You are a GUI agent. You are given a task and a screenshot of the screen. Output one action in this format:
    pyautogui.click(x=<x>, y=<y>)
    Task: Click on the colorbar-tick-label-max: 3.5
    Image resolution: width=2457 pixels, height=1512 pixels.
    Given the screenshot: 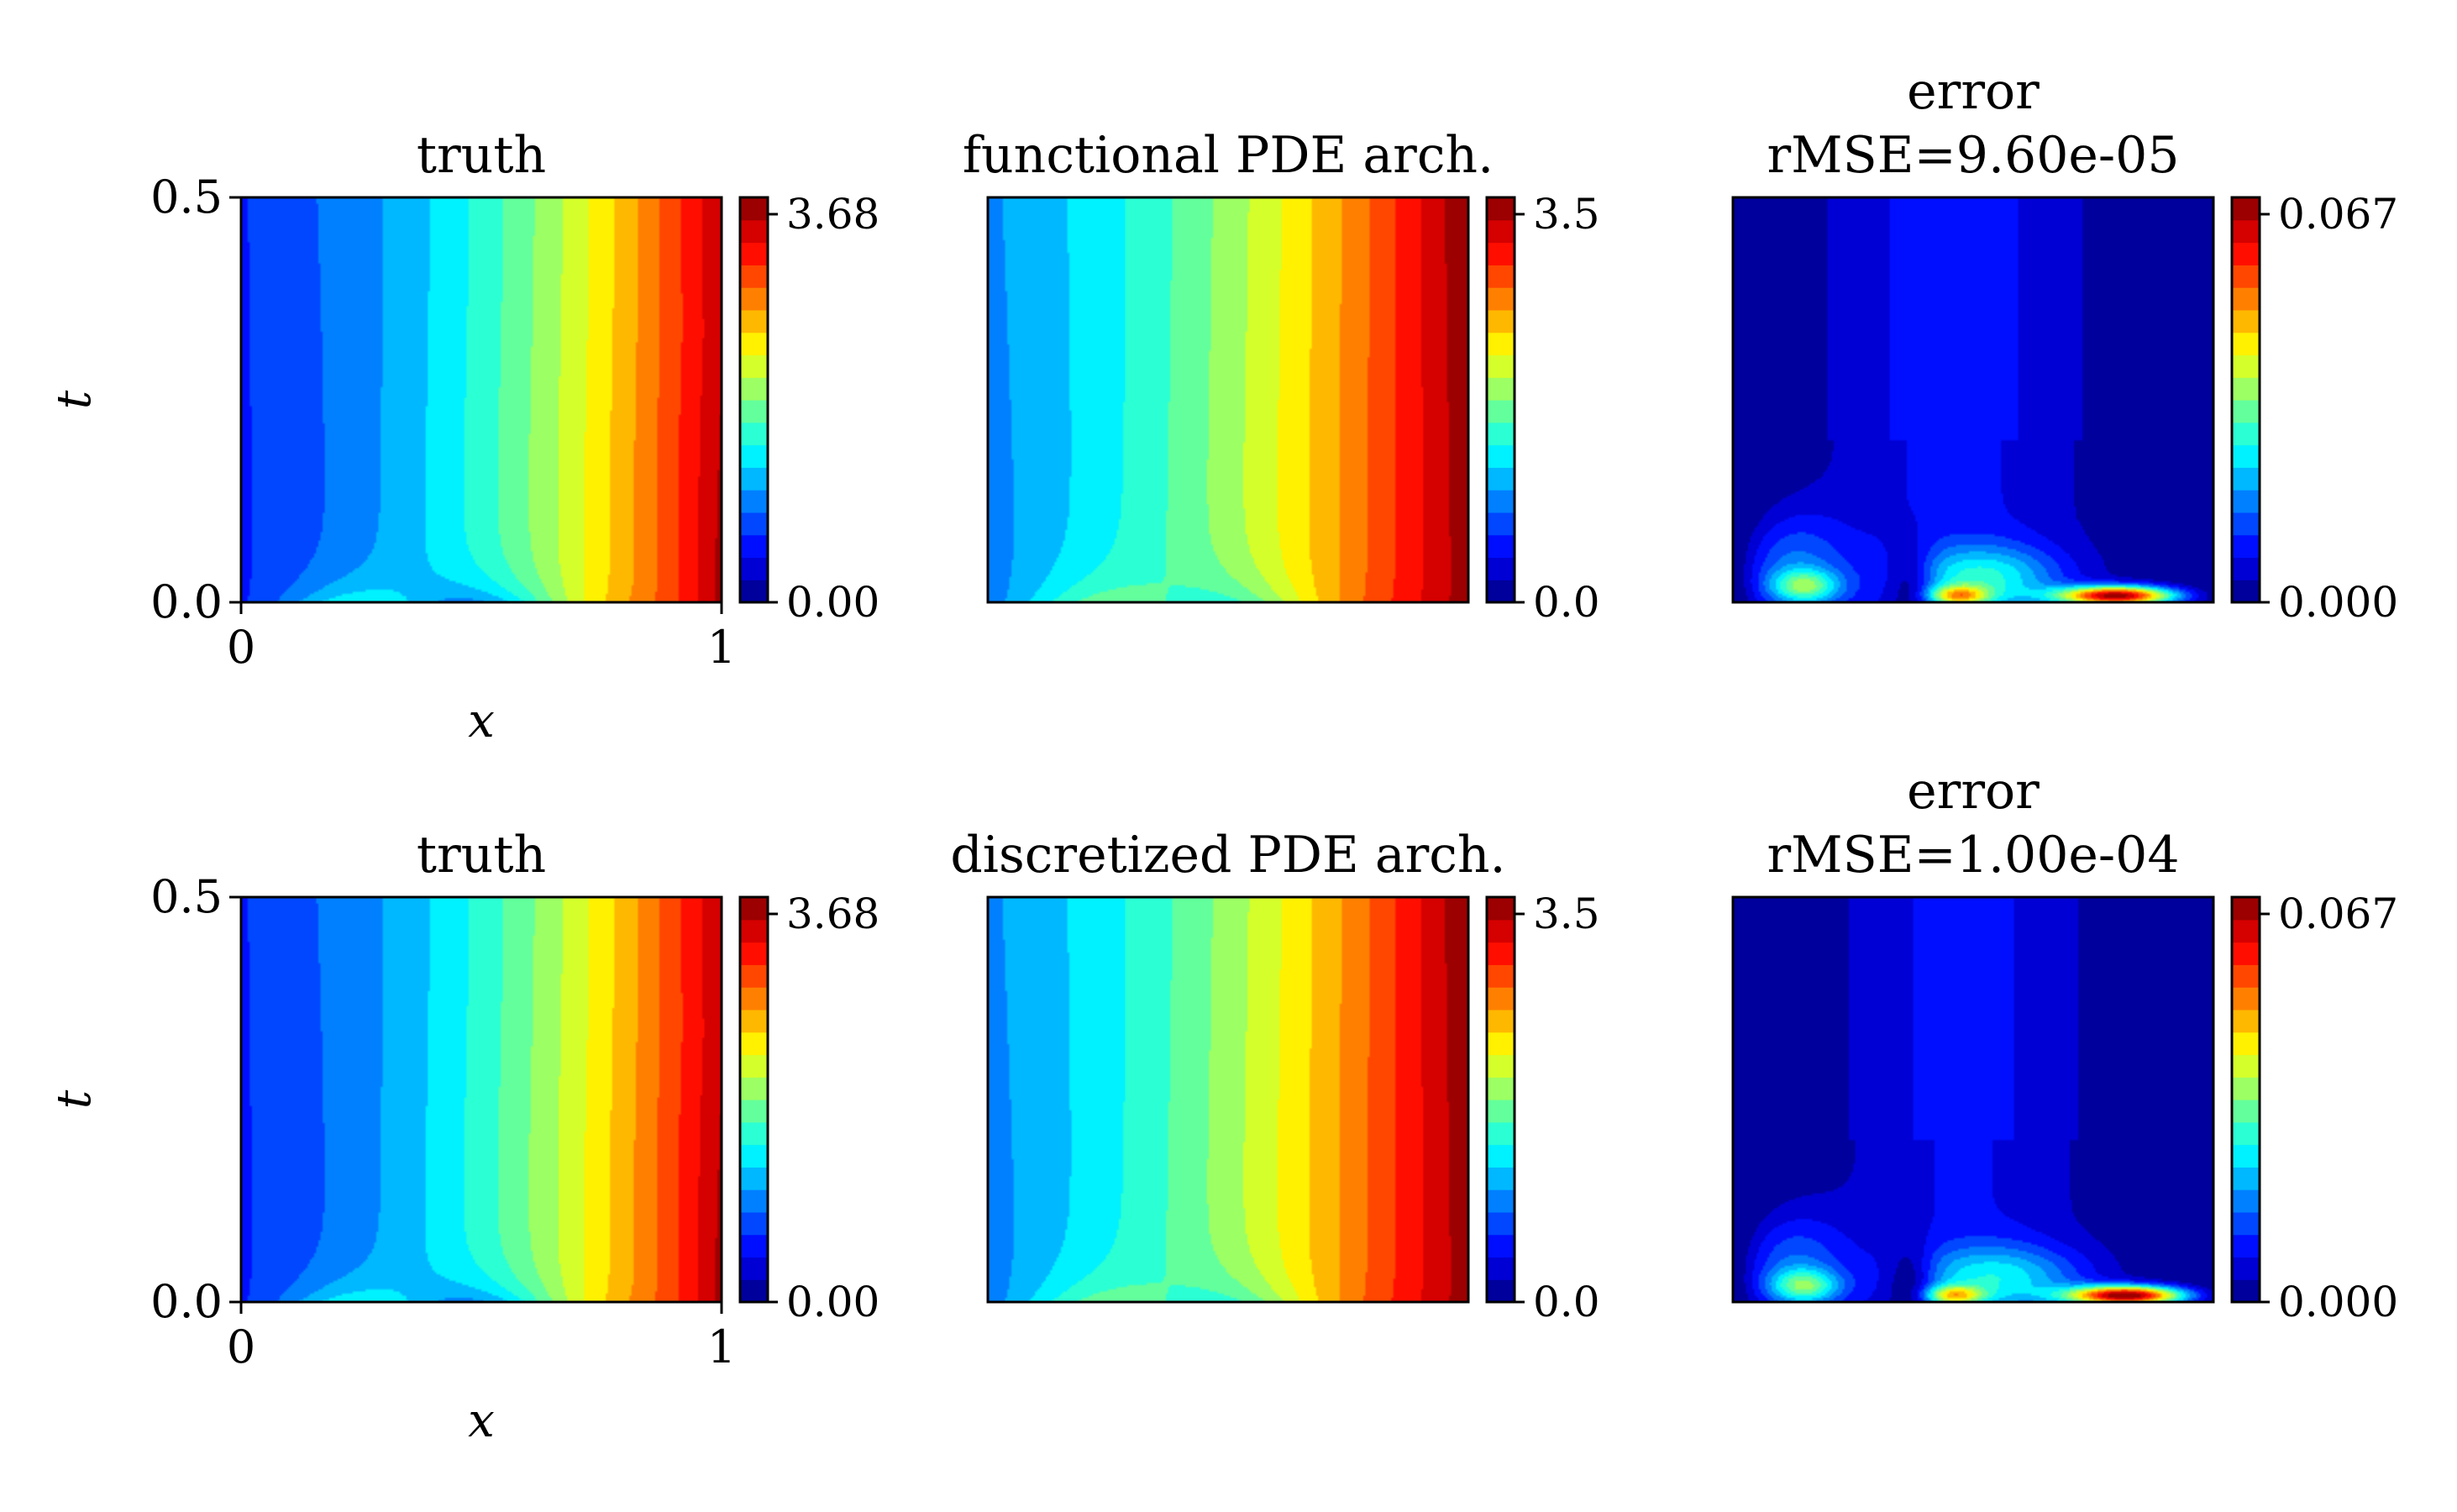 What is the action you would take?
    pyautogui.click(x=1566, y=214)
    